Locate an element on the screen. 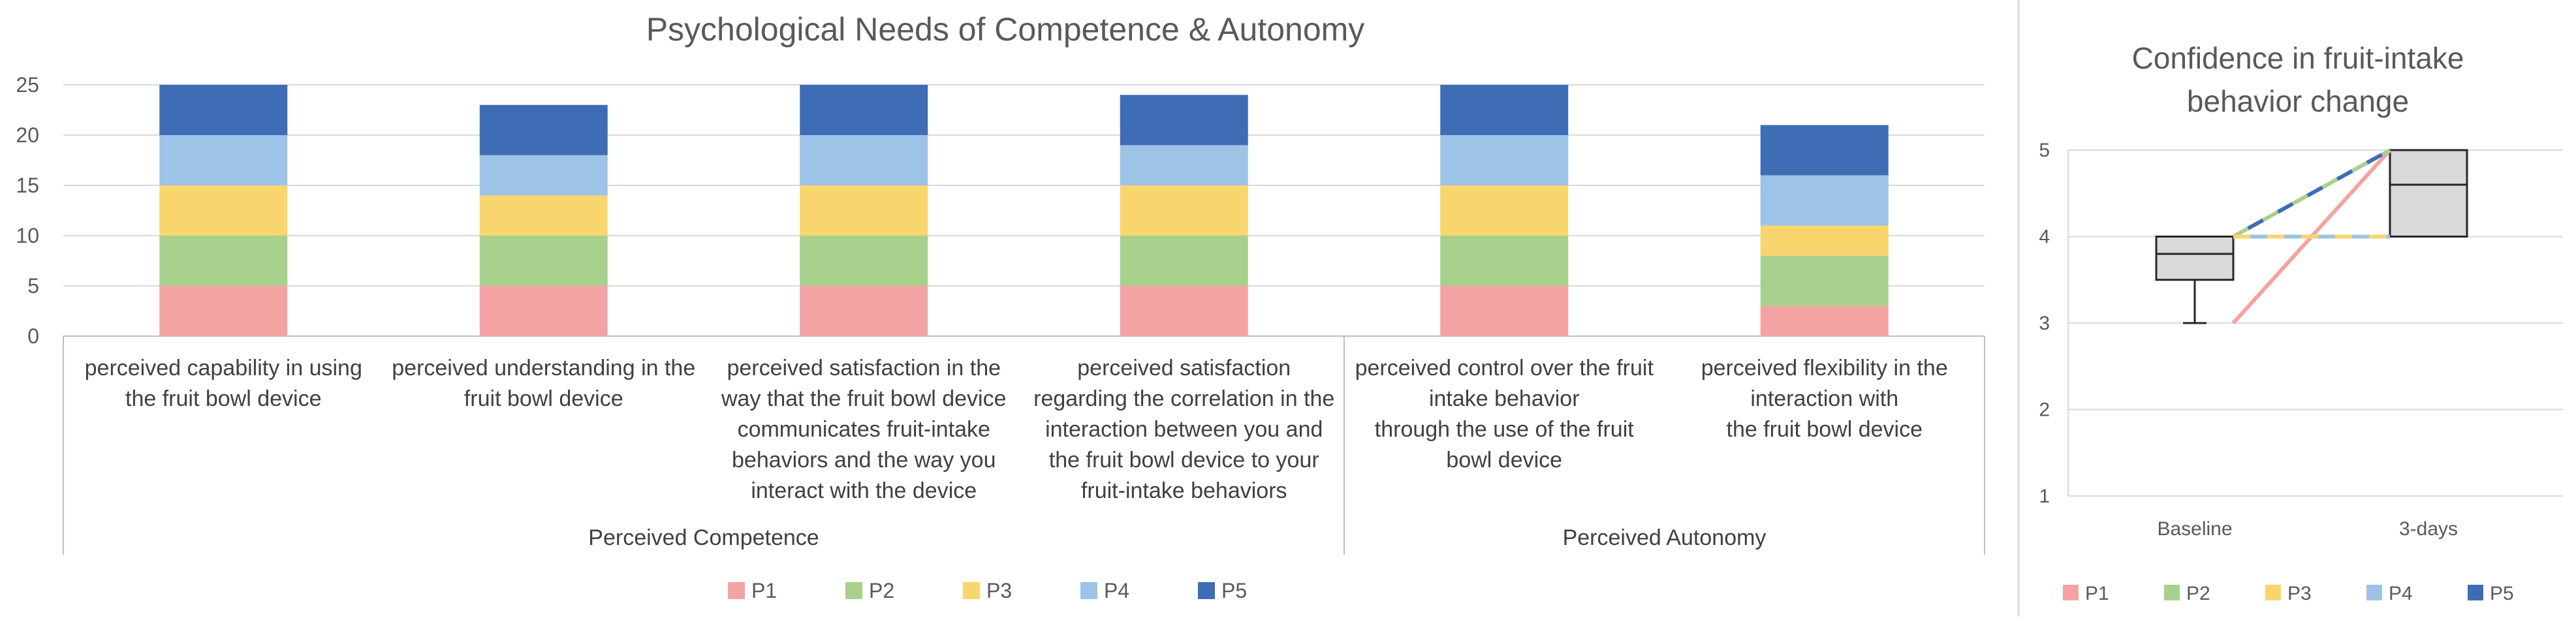  group-label: Perceived Competence is located at coordinates (704, 537).